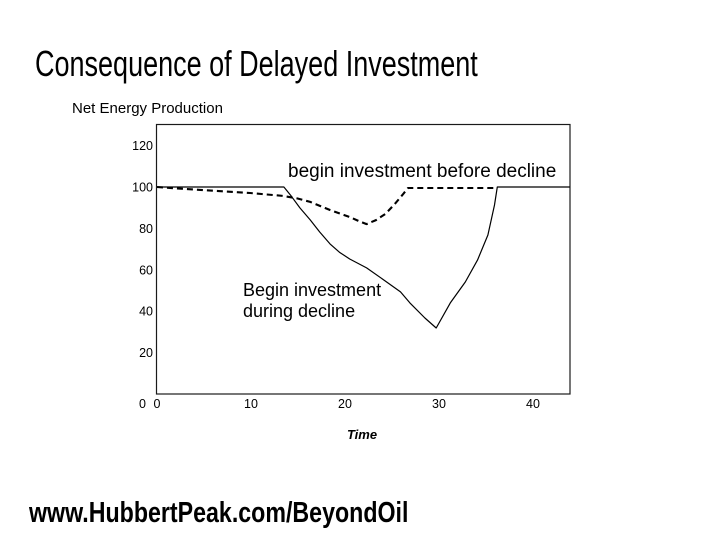  What do you see at coordinates (157, 404) in the screenshot?
I see `x-tick-label: 0` at bounding box center [157, 404].